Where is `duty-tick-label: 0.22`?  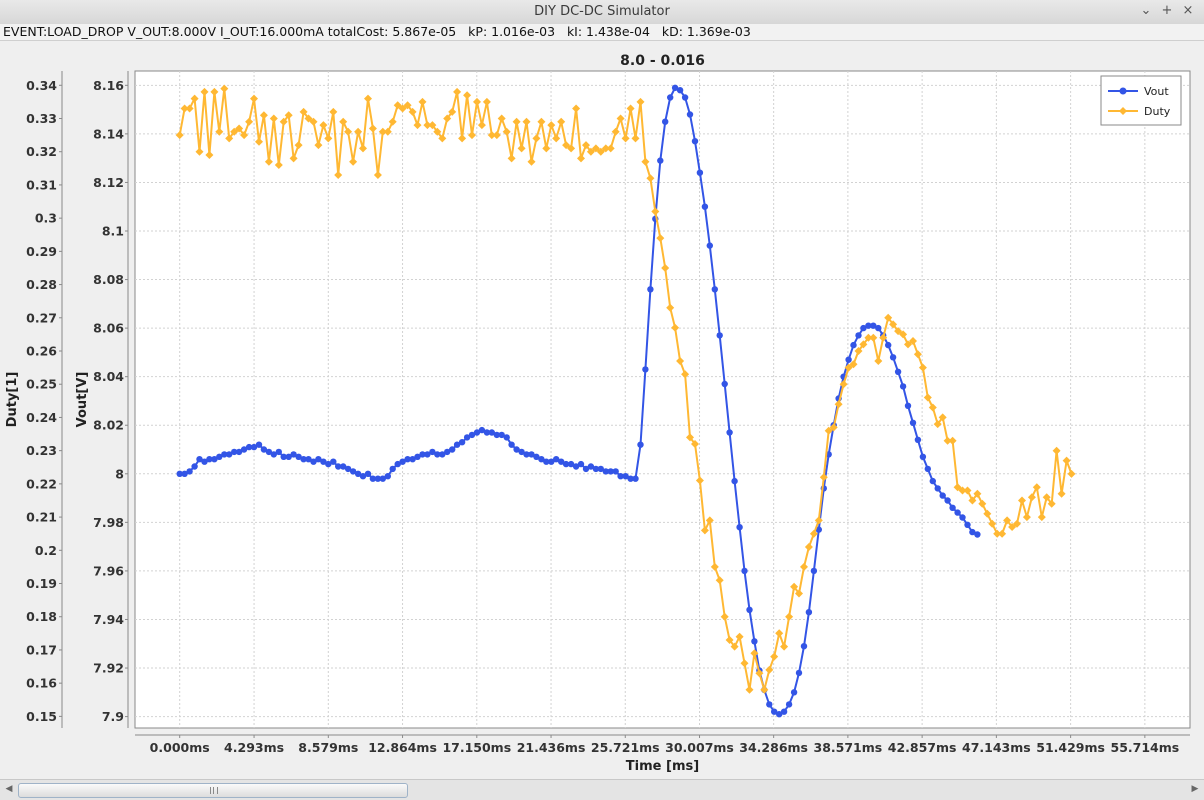
duty-tick-label: 0.22 is located at coordinates (41, 483).